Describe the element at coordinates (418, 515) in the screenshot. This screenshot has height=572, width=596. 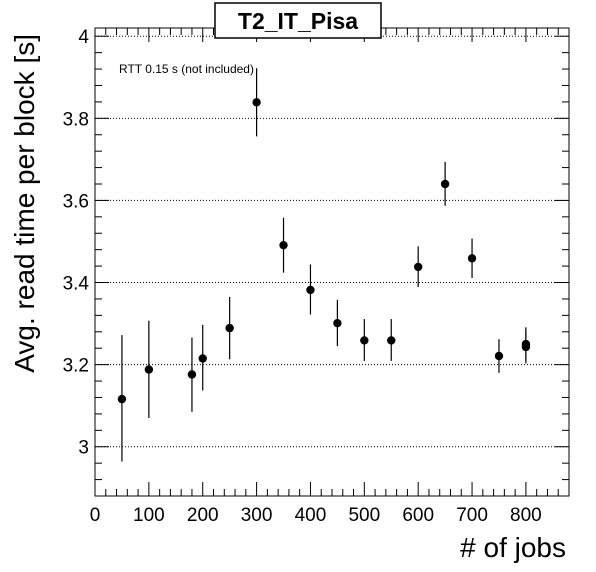
I see `x-tick-label: 600` at that location.